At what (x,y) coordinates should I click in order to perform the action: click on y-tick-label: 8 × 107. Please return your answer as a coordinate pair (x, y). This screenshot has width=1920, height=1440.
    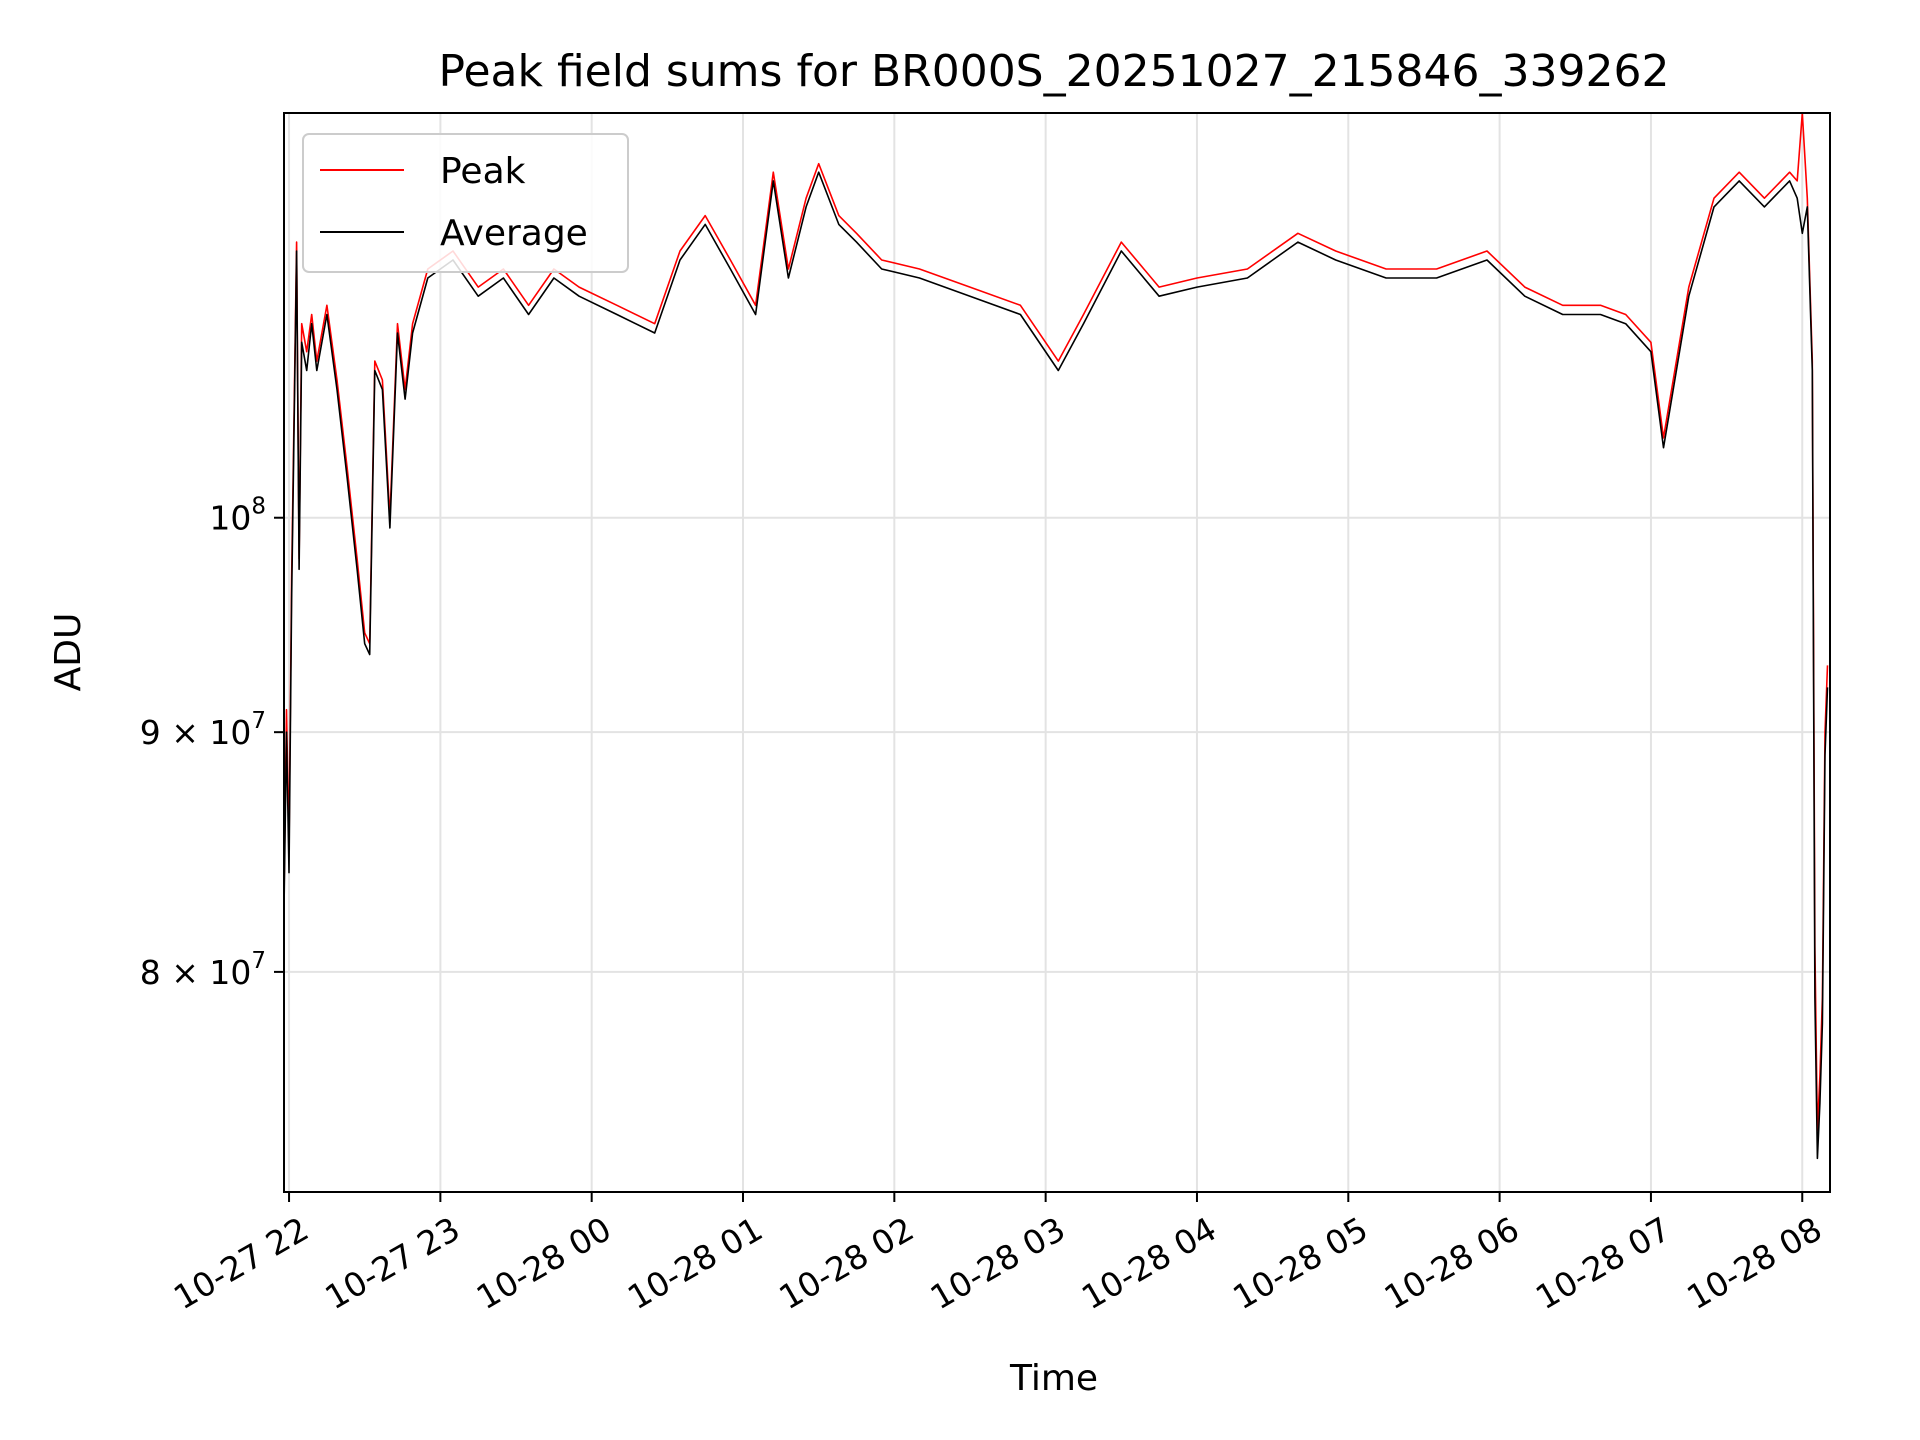
    Looking at the image, I should click on (203, 970).